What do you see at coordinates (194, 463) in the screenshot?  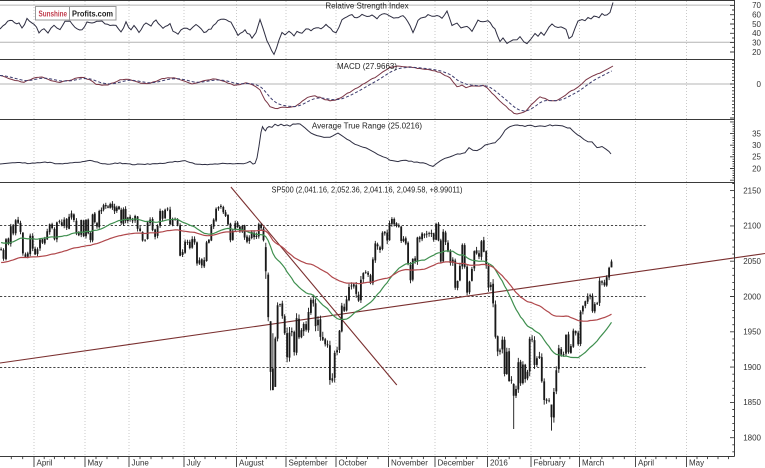 I see `svg-text: July` at bounding box center [194, 463].